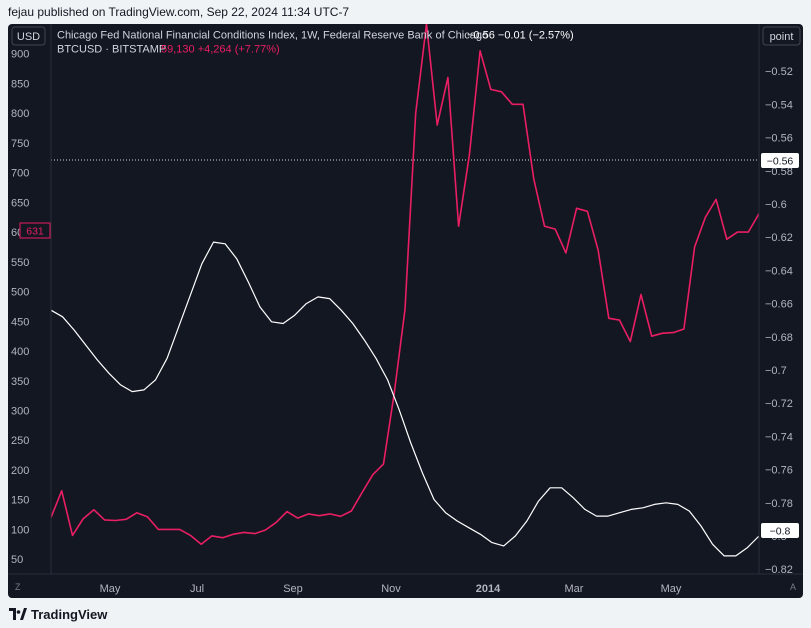 This screenshot has width=811, height=628. I want to click on tradingview-logo-icon, so click(18, 614).